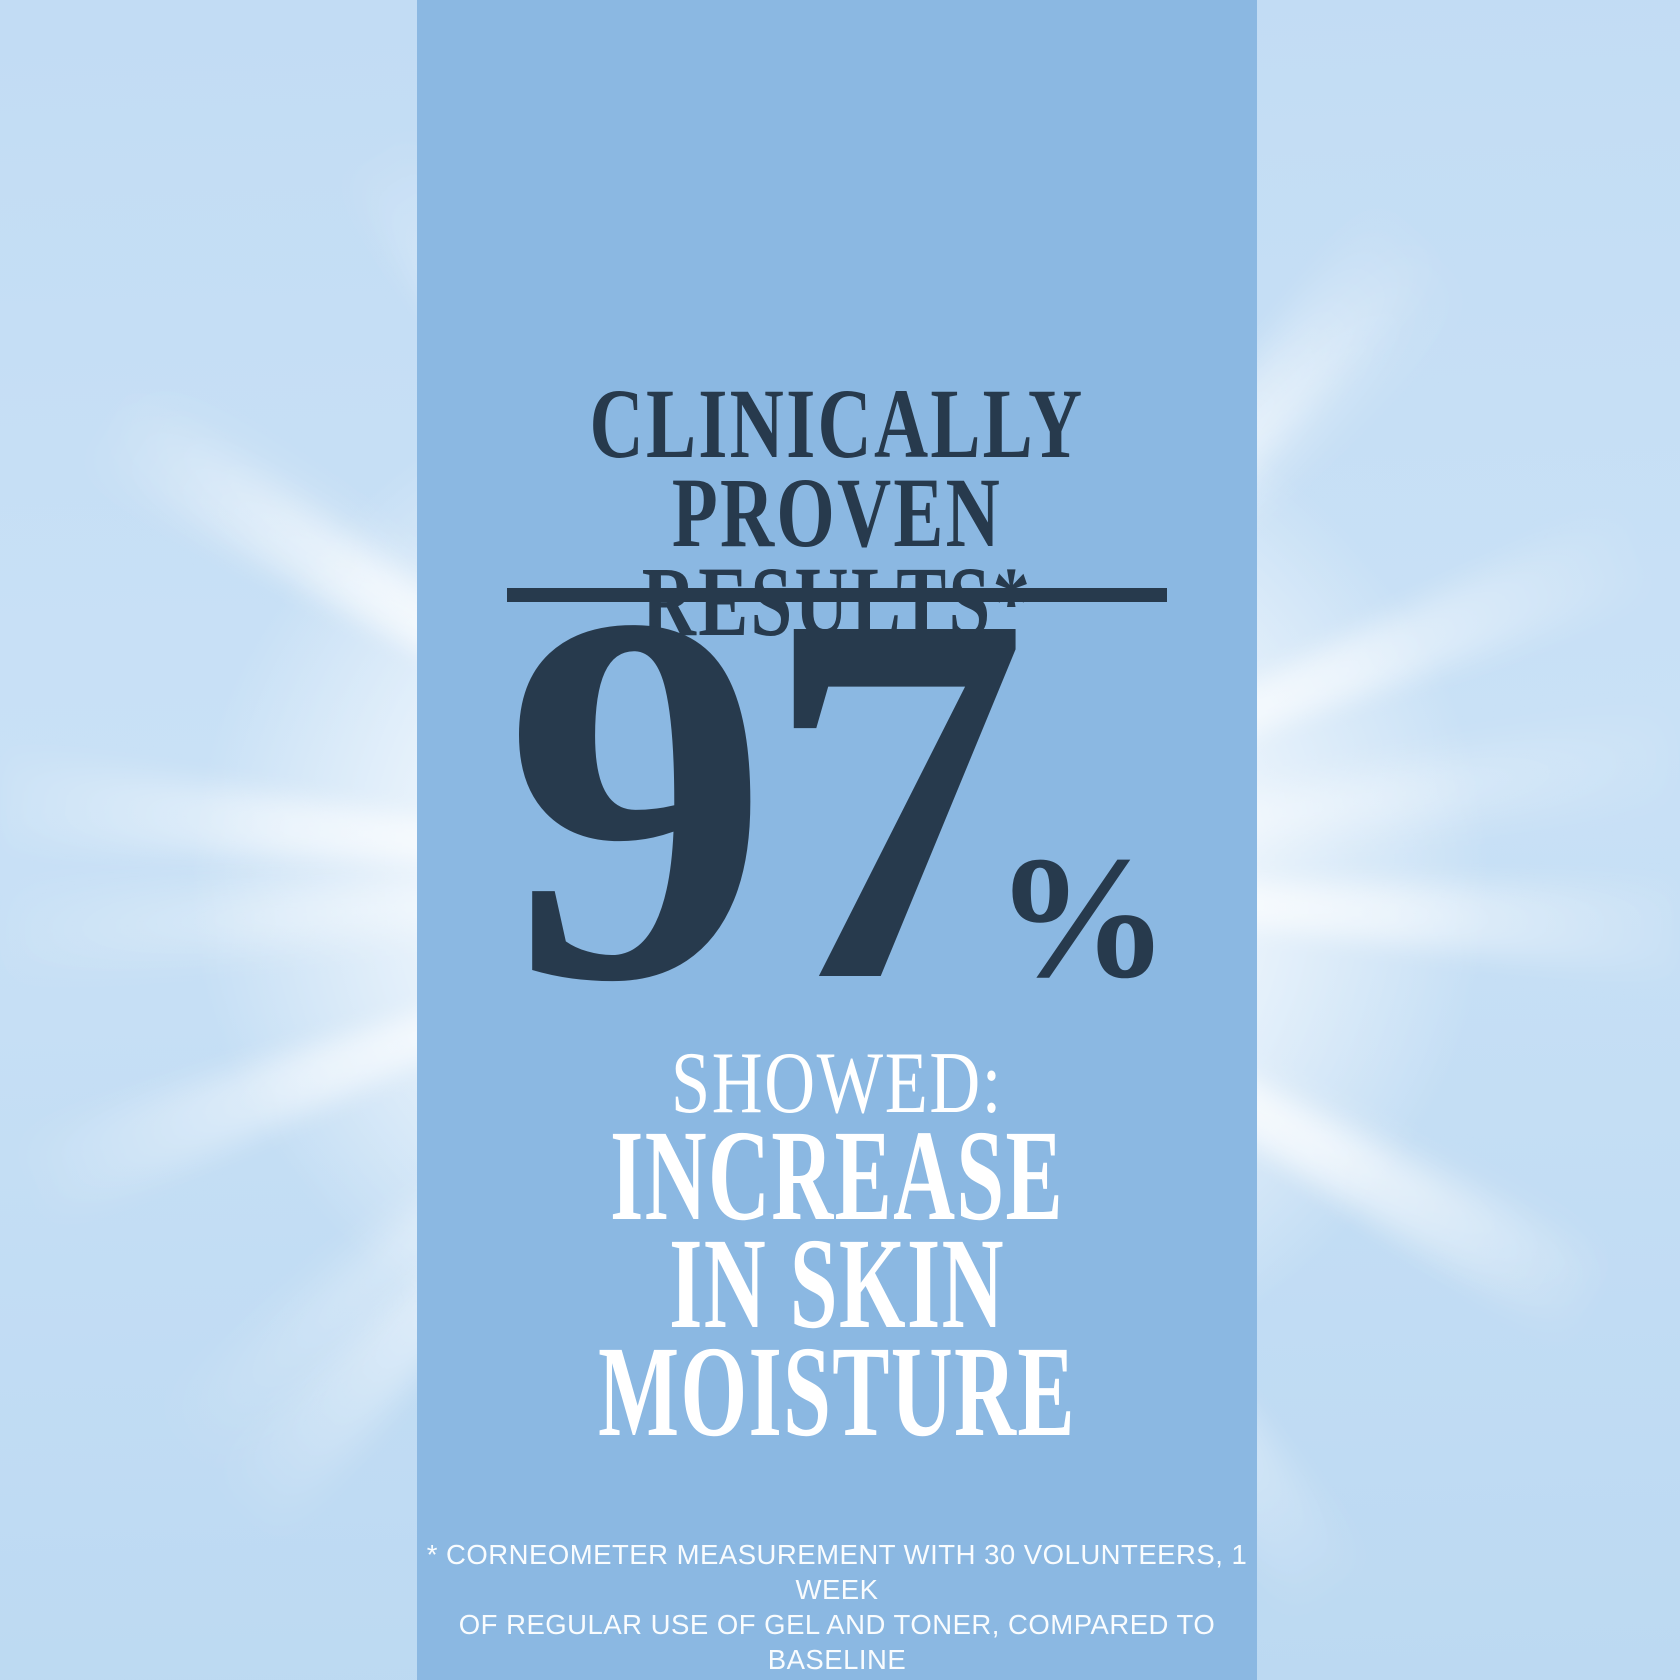 This screenshot has width=1680, height=1680. I want to click on headline-underline, so click(837, 595).